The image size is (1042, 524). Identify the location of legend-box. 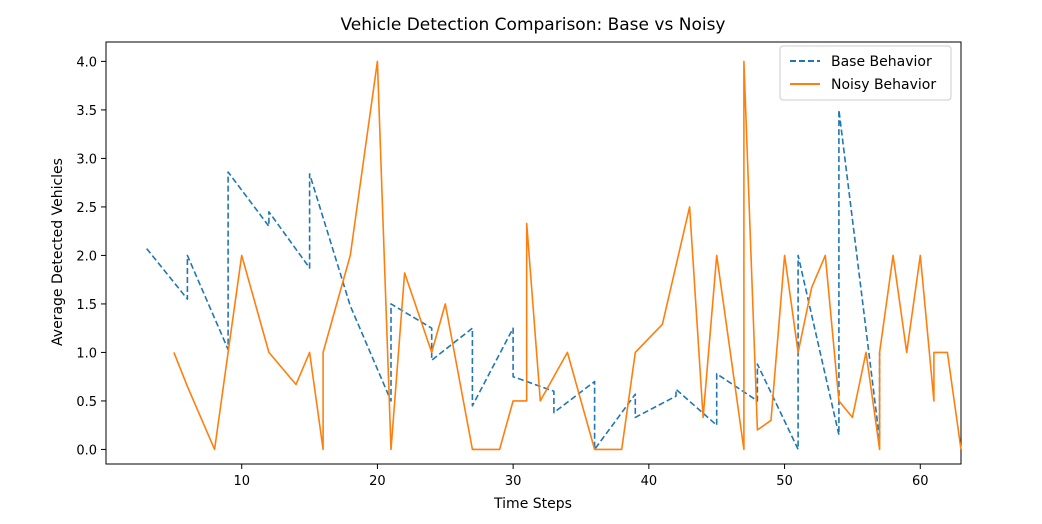
(865, 73).